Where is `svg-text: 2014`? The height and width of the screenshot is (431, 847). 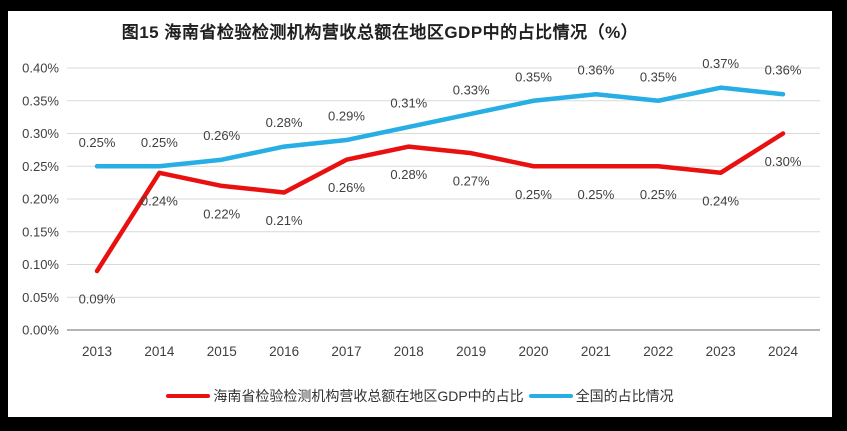 svg-text: 2014 is located at coordinates (159, 351).